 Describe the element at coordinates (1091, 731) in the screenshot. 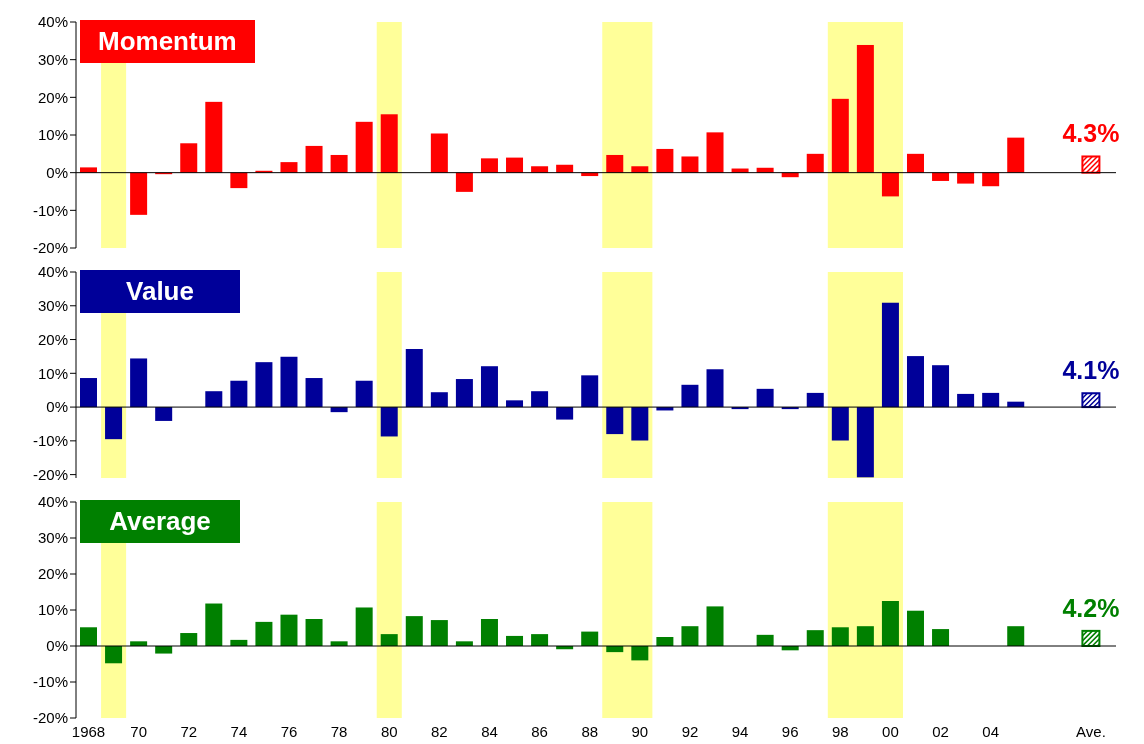

I see `x-tick-label: Ave.` at that location.